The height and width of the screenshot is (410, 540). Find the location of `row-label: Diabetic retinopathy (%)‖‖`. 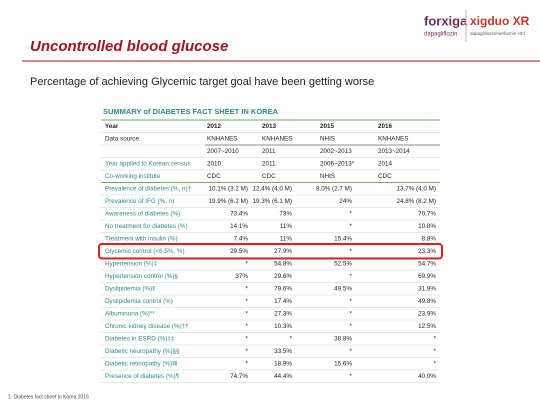

row-label: Diabetic retinopathy (%)‖‖ is located at coordinates (141, 363).